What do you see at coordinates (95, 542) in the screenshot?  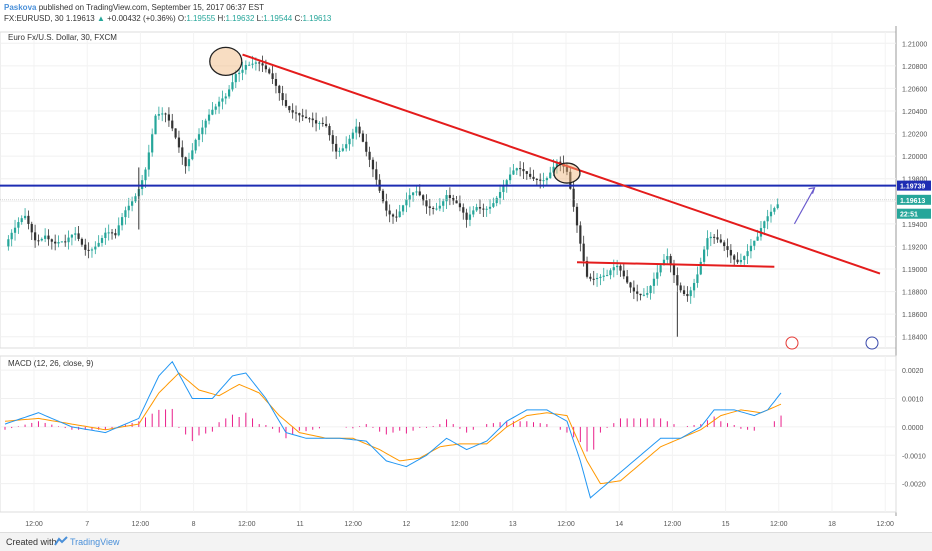 I see `tradingview-brand: TradingView` at bounding box center [95, 542].